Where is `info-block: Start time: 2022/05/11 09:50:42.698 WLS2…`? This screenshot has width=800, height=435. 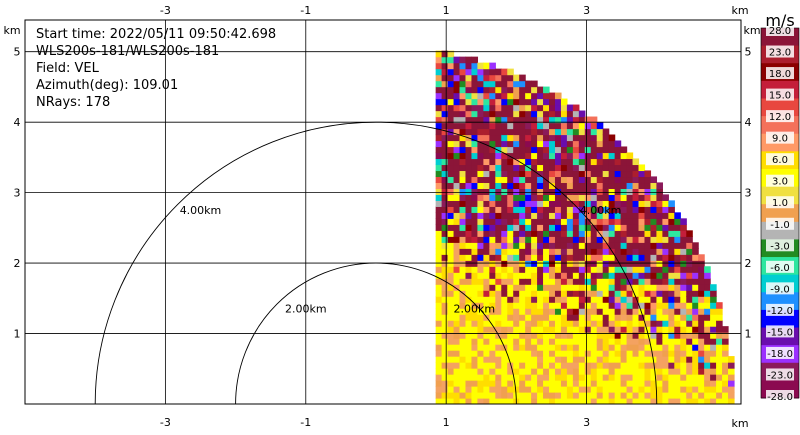
info-block: Start time: 2022/05/11 09:50:42.698 WLS2… is located at coordinates (156, 68).